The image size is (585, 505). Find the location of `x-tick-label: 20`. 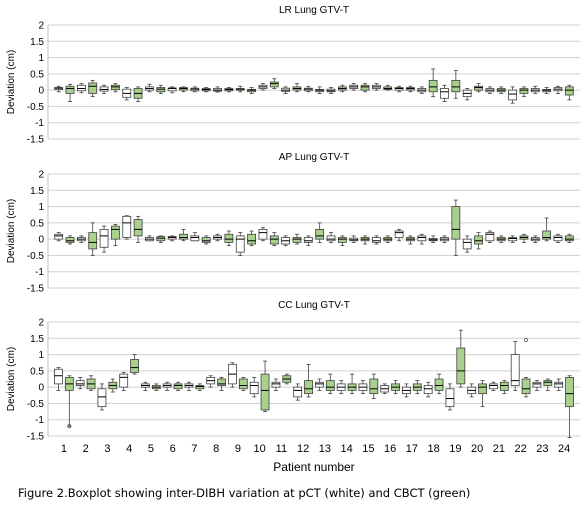

x-tick-label: 20 is located at coordinates (477, 449).